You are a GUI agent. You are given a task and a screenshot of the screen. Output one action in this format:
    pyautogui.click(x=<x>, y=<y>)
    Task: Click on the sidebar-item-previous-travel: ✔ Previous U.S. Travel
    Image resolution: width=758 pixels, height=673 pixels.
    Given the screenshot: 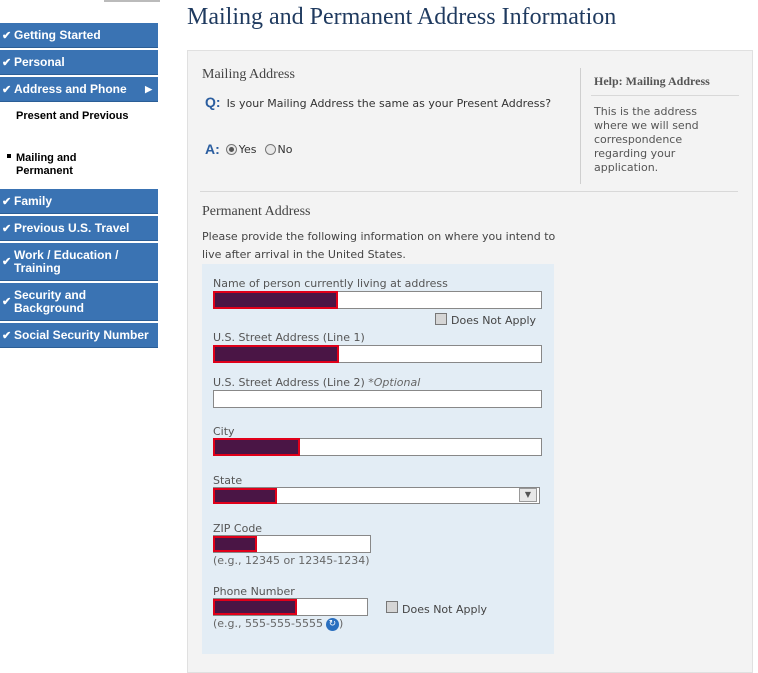 What is the action you would take?
    pyautogui.click(x=79, y=228)
    